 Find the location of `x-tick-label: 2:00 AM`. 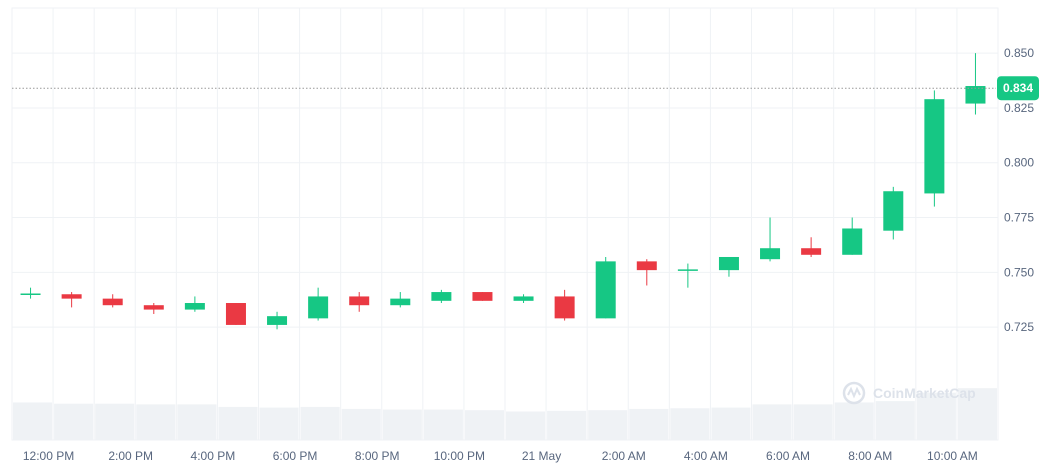

x-tick-label: 2:00 AM is located at coordinates (624, 456).